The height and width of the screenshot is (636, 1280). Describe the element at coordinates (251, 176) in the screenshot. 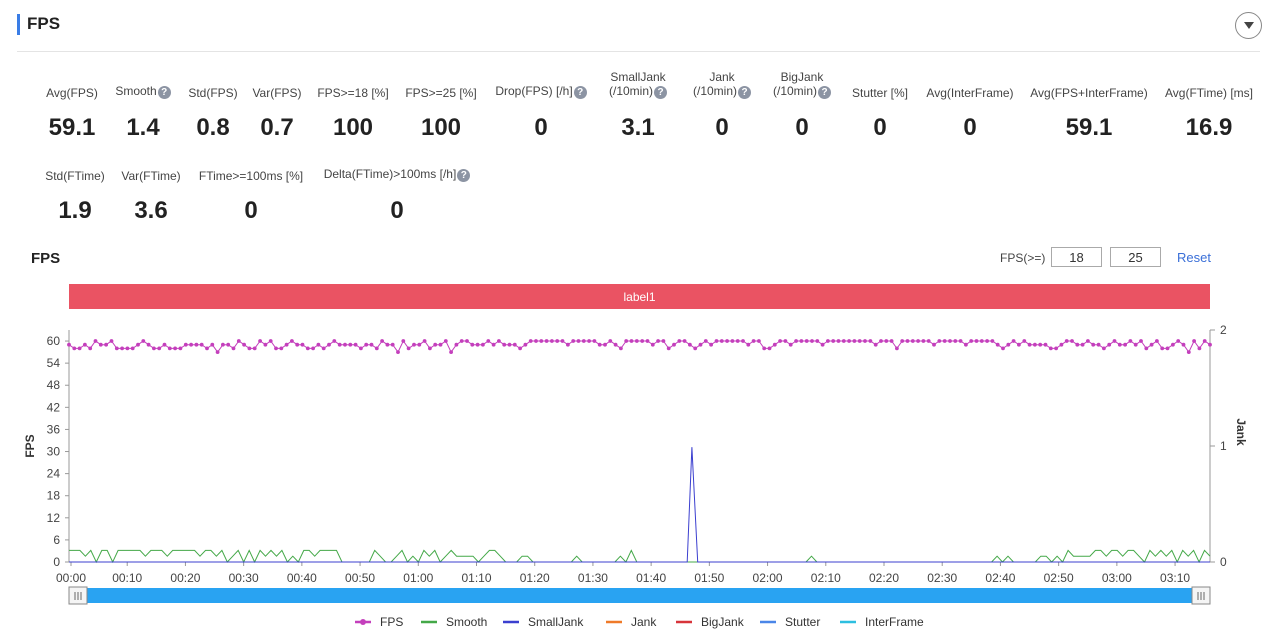

I see `metric-label-text: FTime>=100ms [%]` at that location.